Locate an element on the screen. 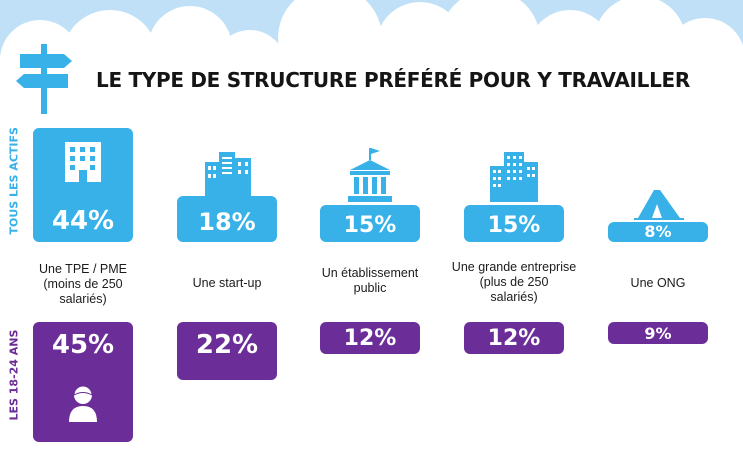 The width and height of the screenshot is (743, 457). pct-young-ngo: 9% is located at coordinates (658, 333).